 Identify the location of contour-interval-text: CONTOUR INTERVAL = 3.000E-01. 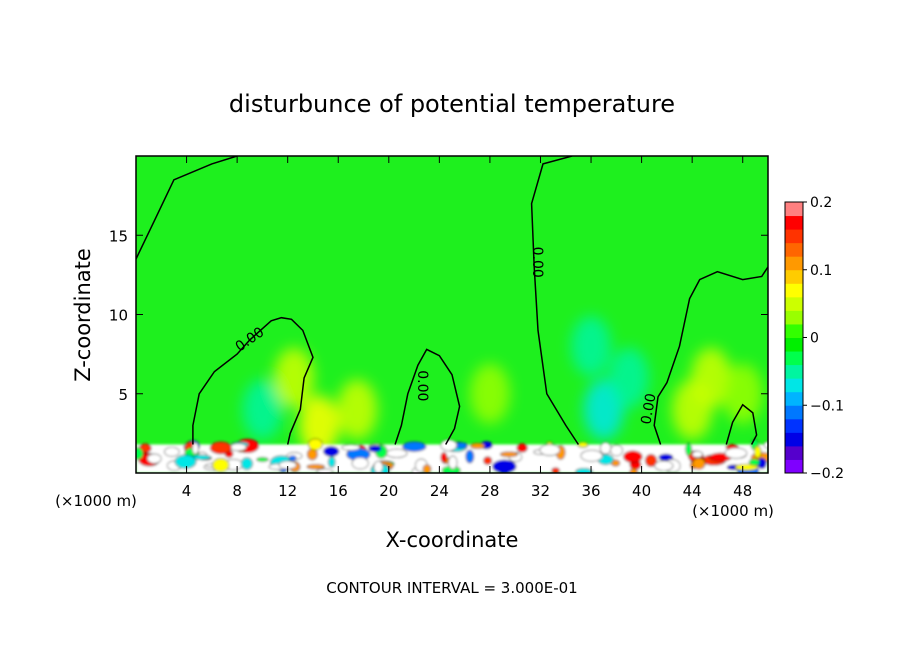
(451, 588).